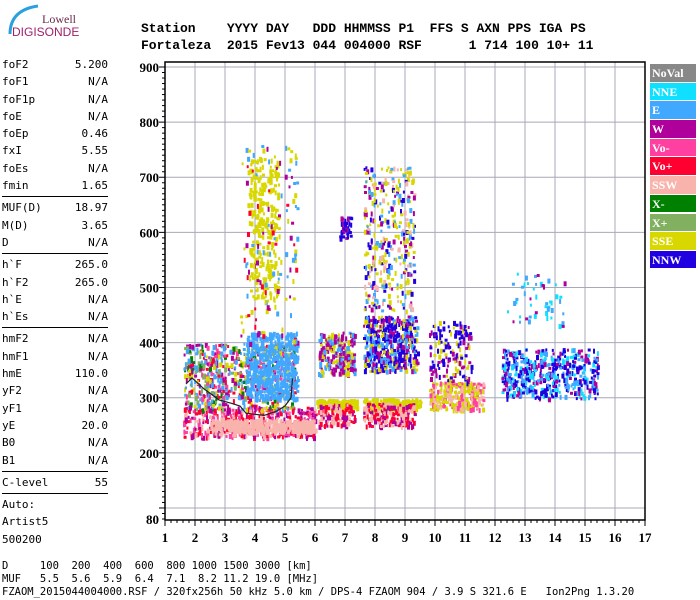 The width and height of the screenshot is (700, 600). I want to click on param-value: N/A, so click(98, 82).